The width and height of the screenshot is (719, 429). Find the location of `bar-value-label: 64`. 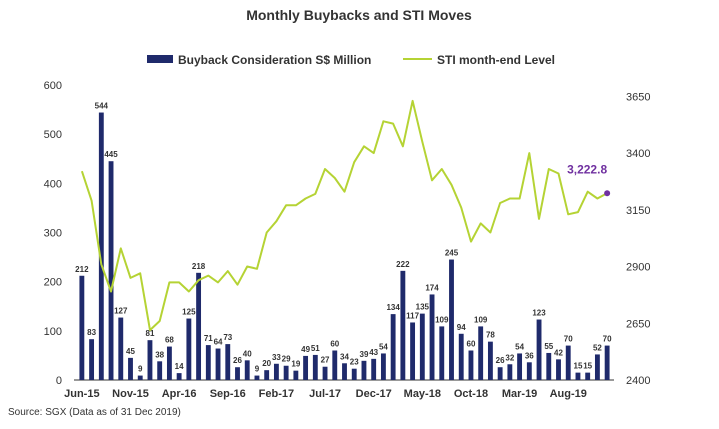

bar-value-label: 64 is located at coordinates (218, 342).